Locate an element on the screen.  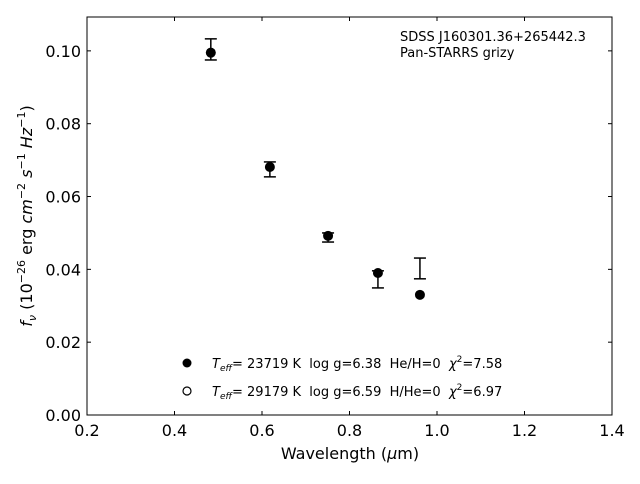
x-tick-label: 1.0 is located at coordinates (436, 430).